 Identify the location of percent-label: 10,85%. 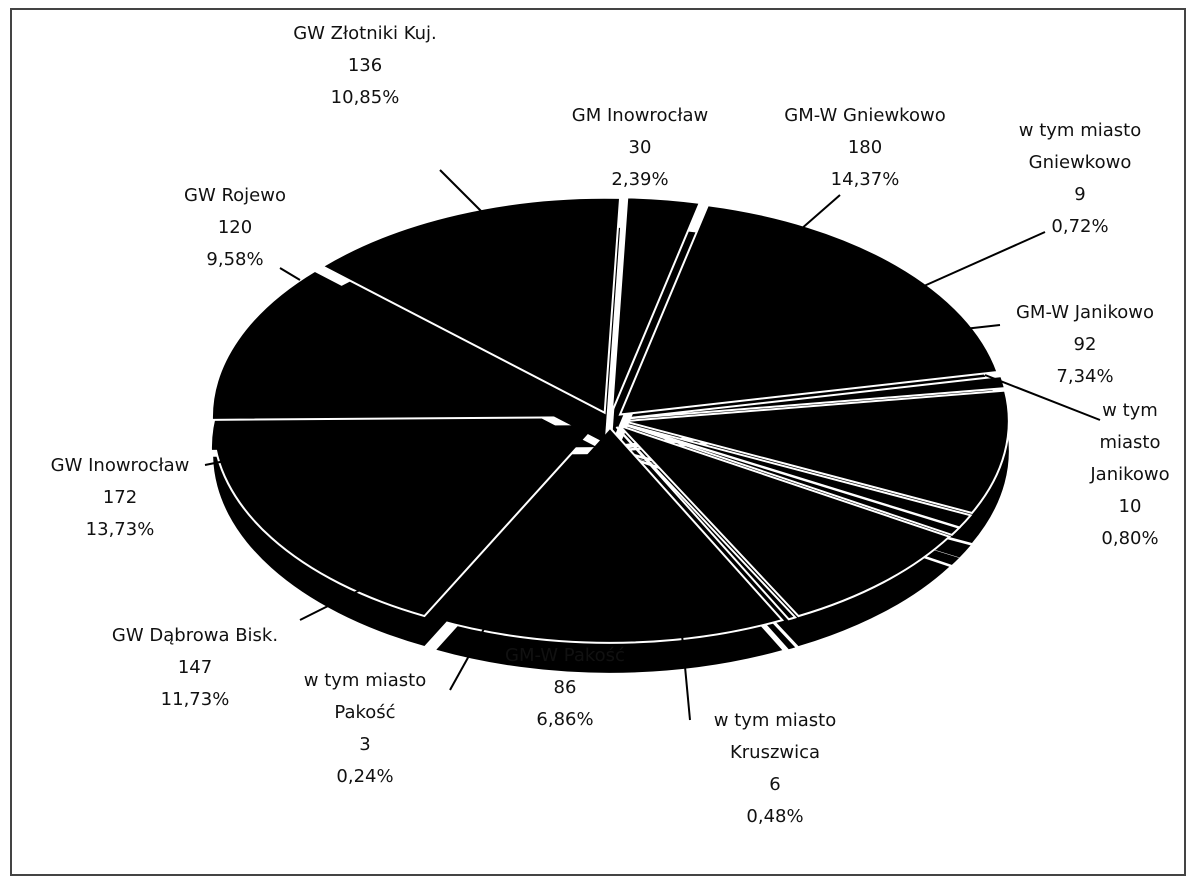
(365, 97).